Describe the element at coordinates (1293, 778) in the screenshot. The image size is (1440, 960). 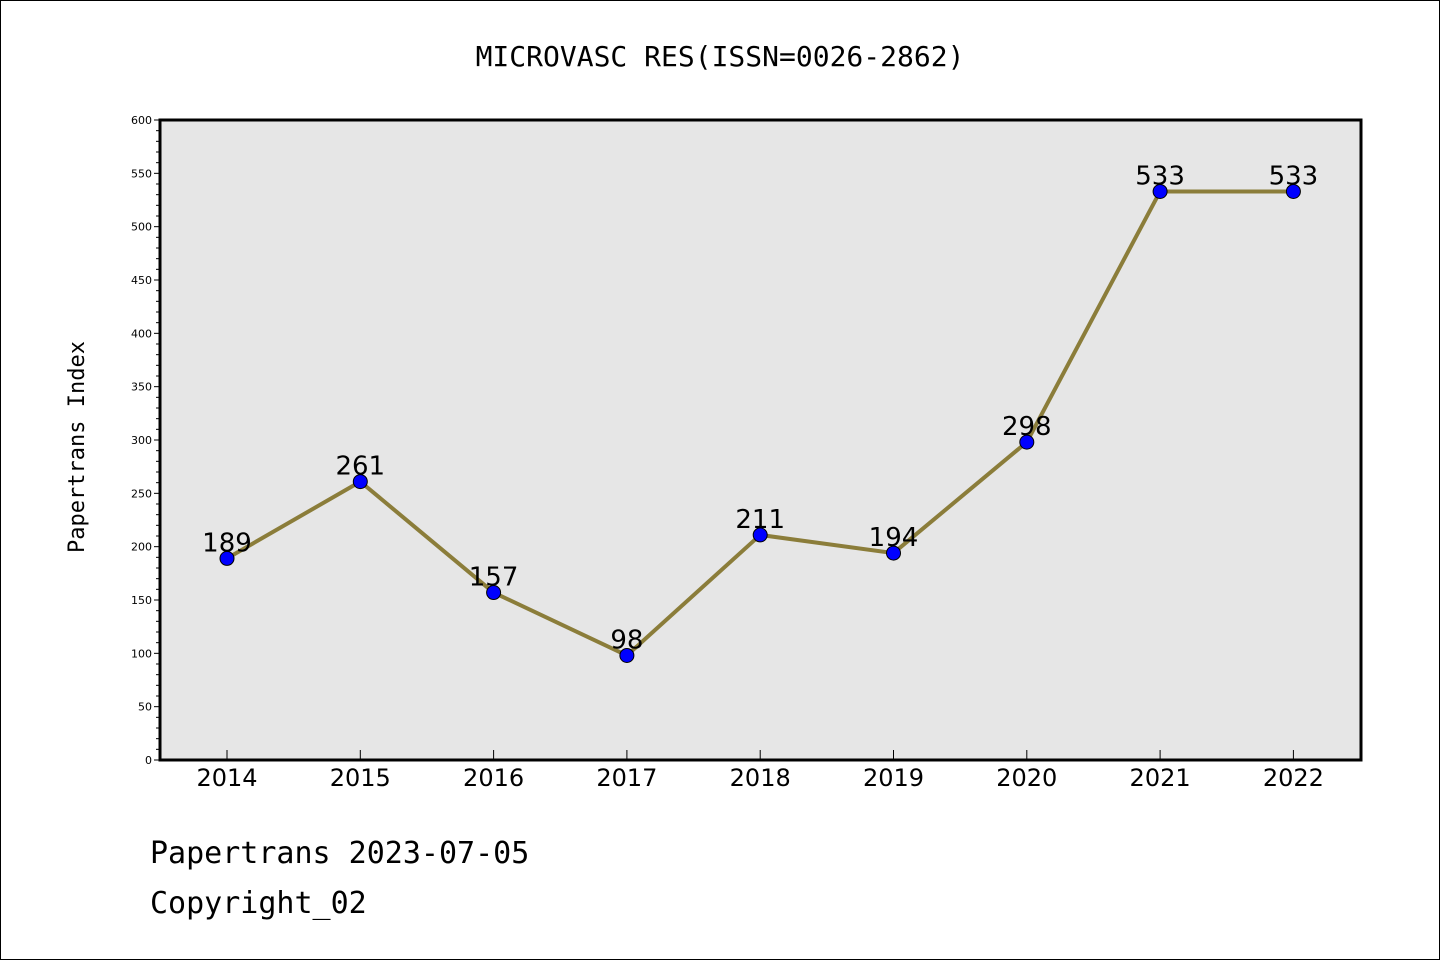
I see `x-tick-label: 2022` at that location.